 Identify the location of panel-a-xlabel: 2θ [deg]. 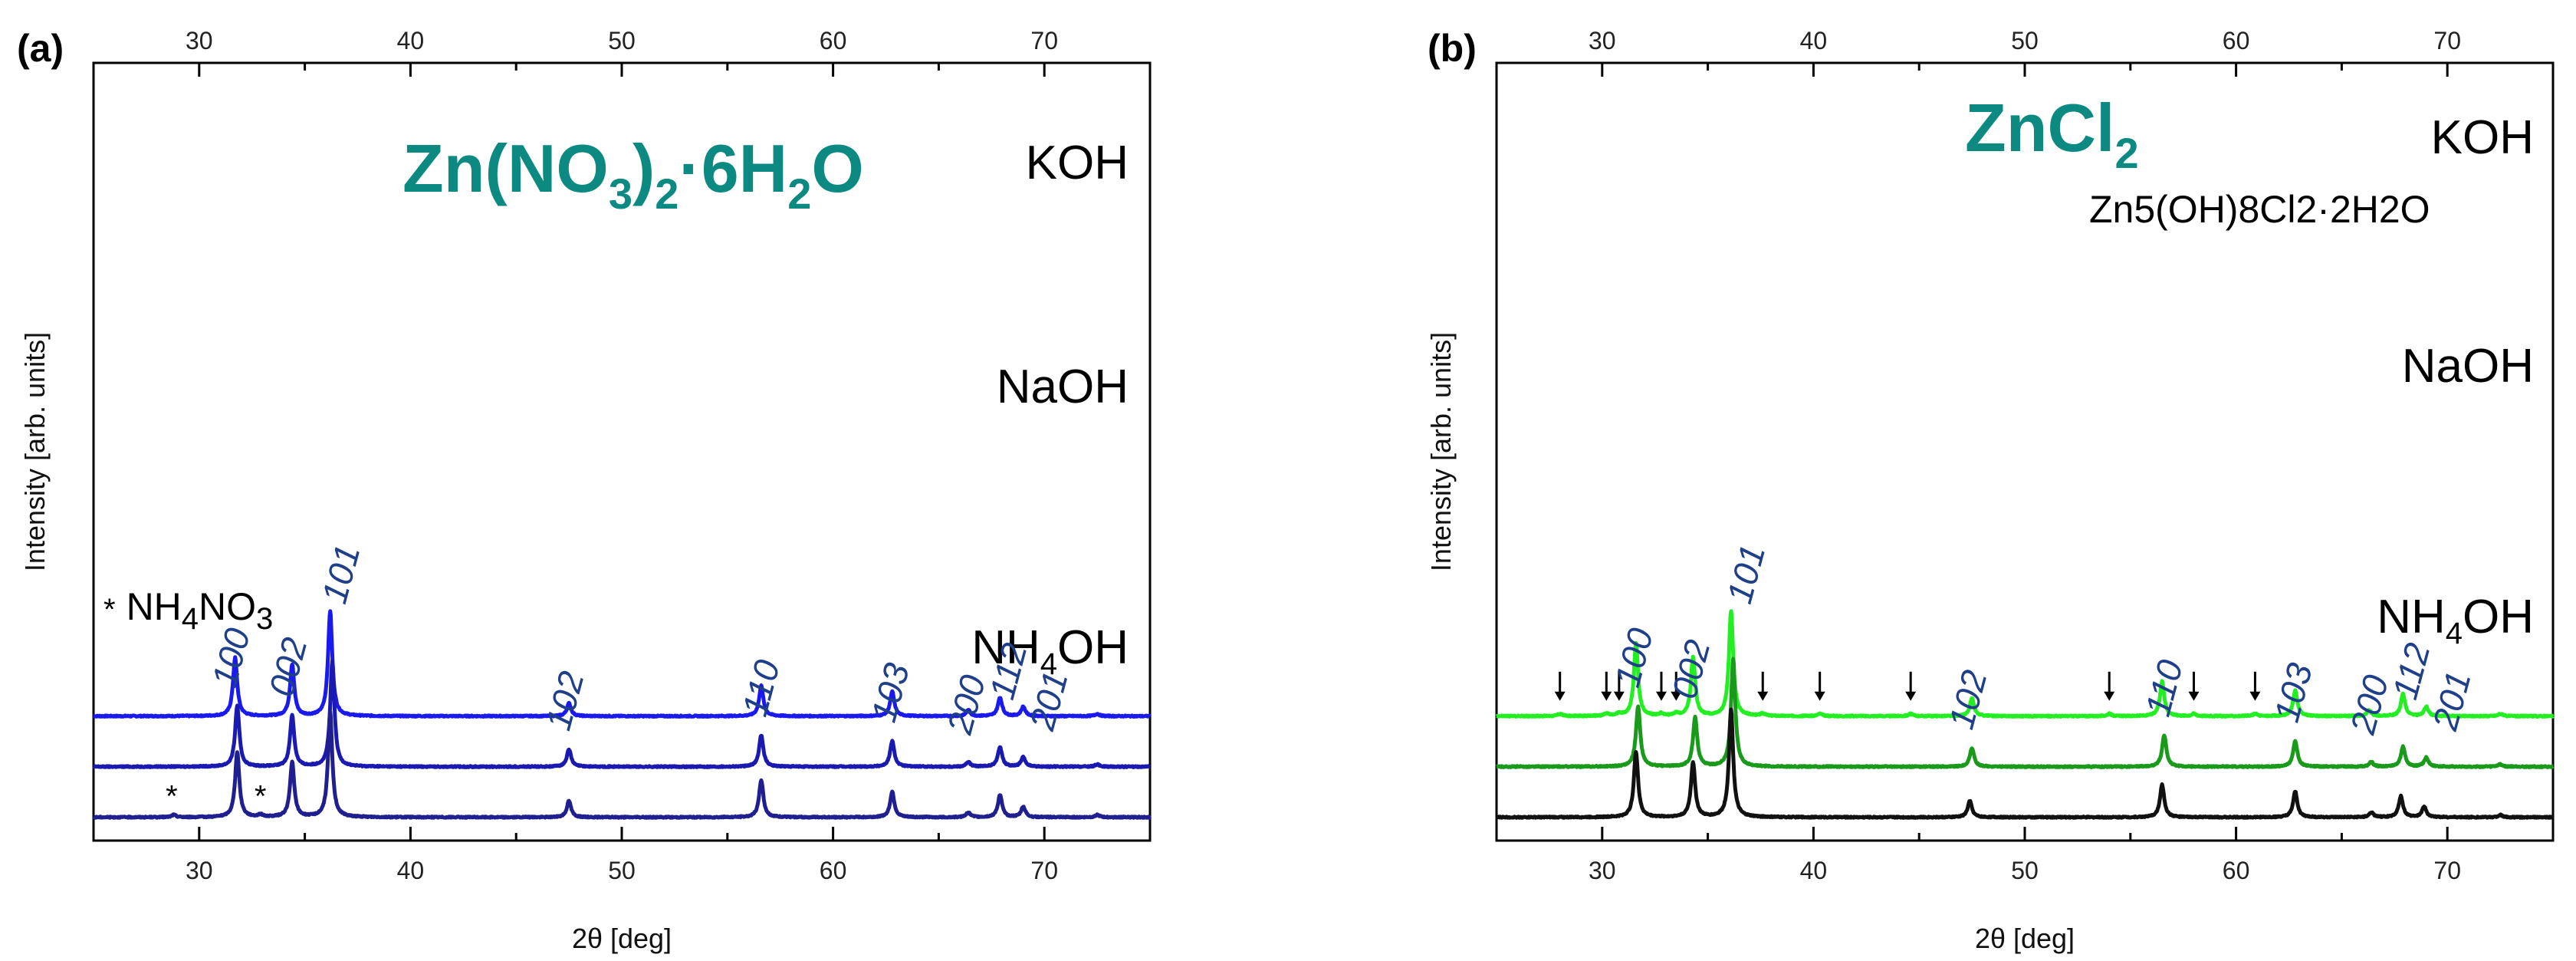
(622, 939).